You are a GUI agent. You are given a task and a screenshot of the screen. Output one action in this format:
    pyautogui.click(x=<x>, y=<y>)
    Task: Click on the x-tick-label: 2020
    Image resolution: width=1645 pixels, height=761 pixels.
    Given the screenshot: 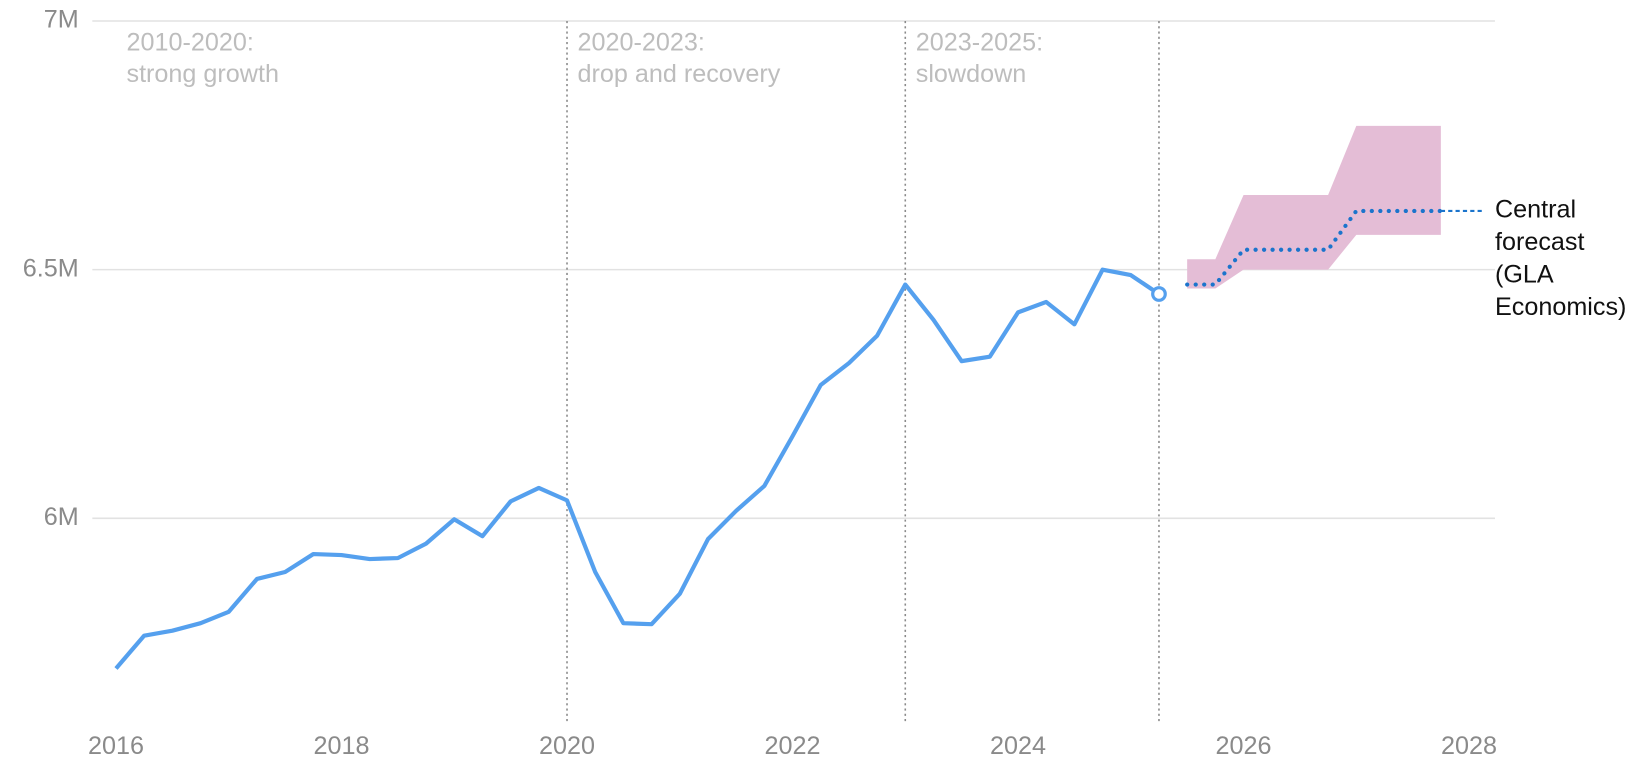 What is the action you would take?
    pyautogui.click(x=567, y=746)
    